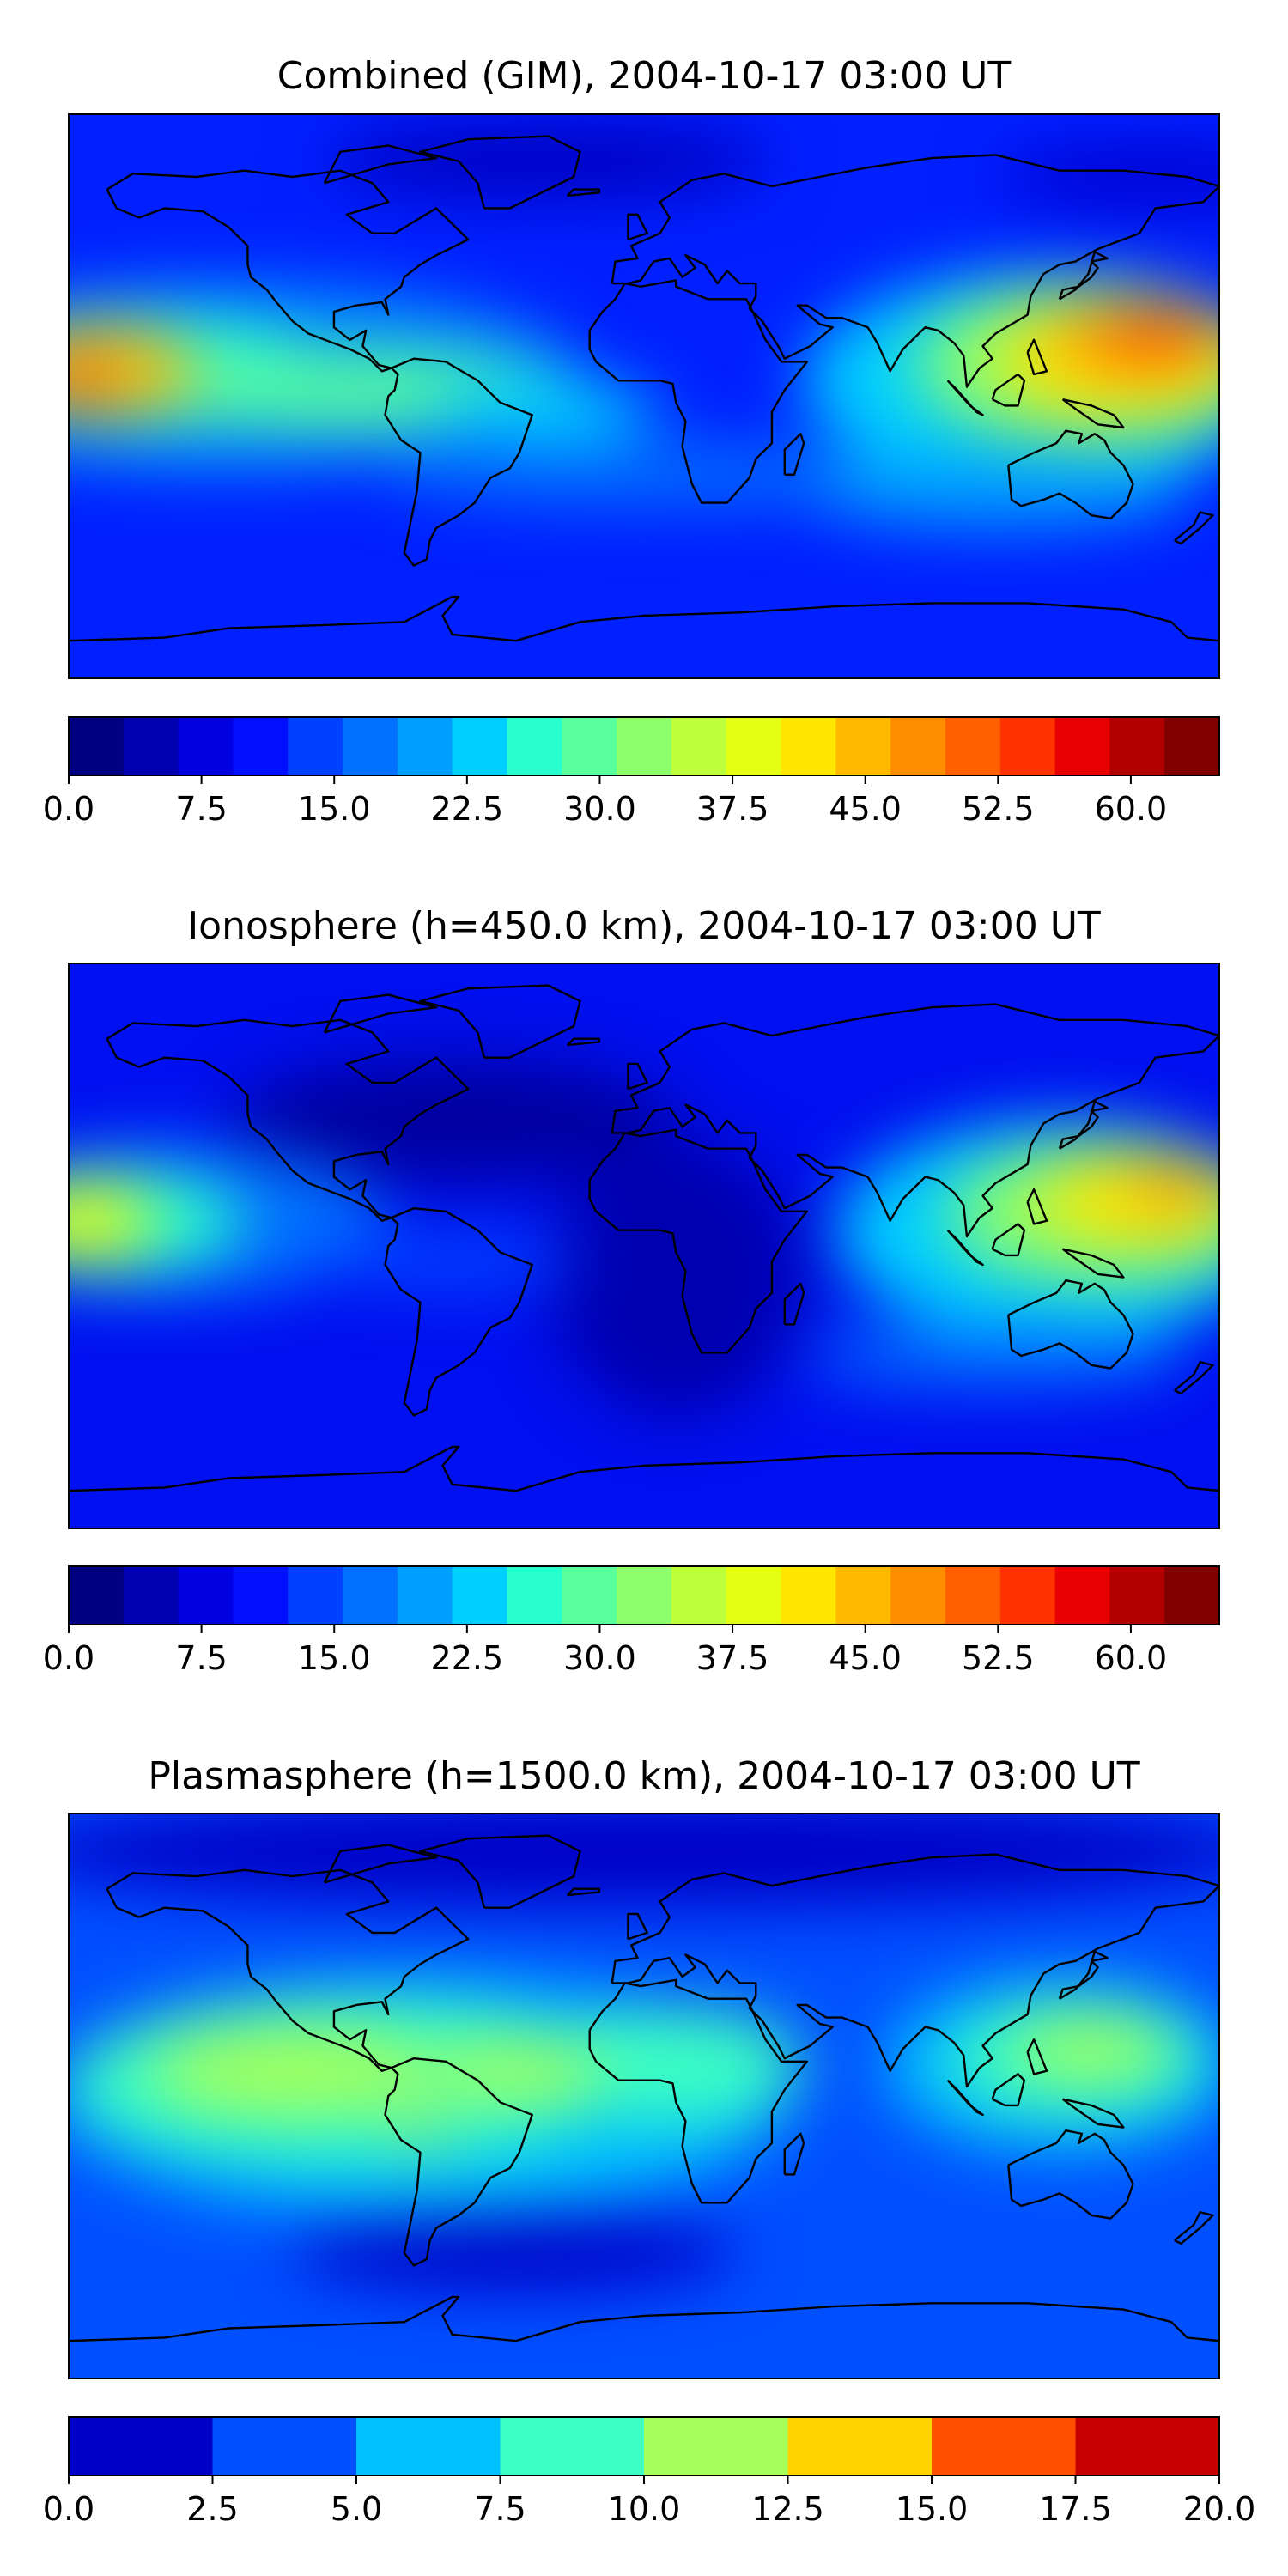  I want to click on colorbar-tick-label: 10.0, so click(644, 2509).